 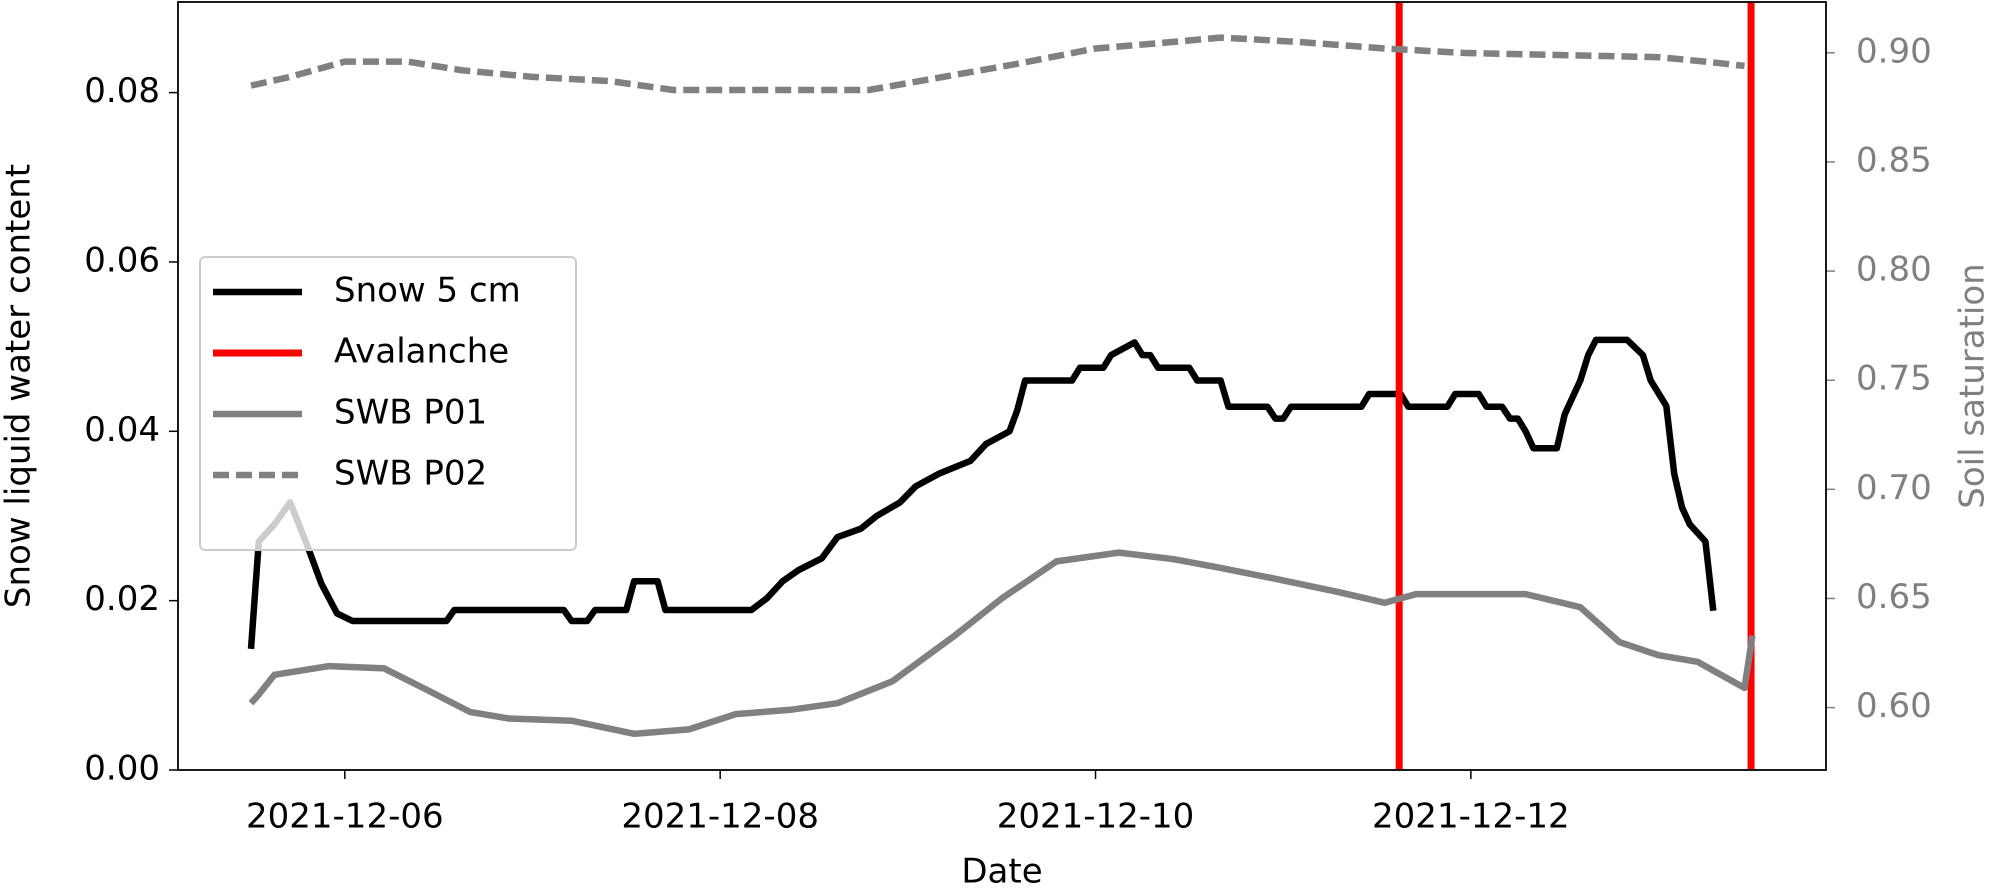 What do you see at coordinates (997, 64) in the screenshot?
I see `series-line` at bounding box center [997, 64].